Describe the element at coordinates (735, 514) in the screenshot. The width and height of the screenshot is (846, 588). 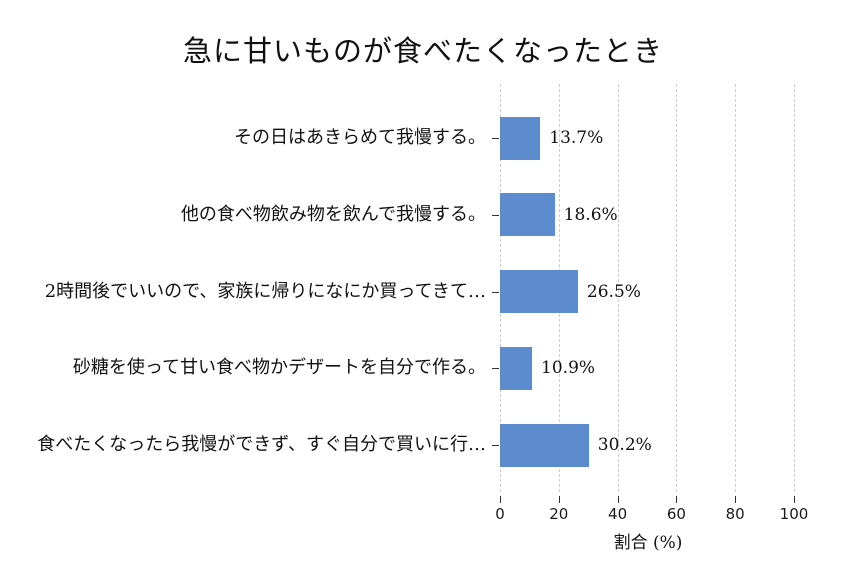
I see `x-tick-label: 80` at that location.